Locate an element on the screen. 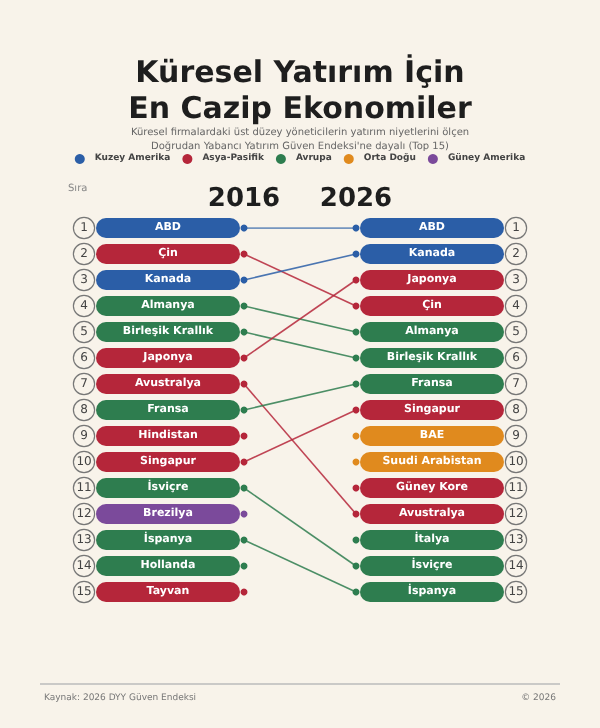 This screenshot has width=600, height=728. x-tick-label: 2026 is located at coordinates (356, 199).